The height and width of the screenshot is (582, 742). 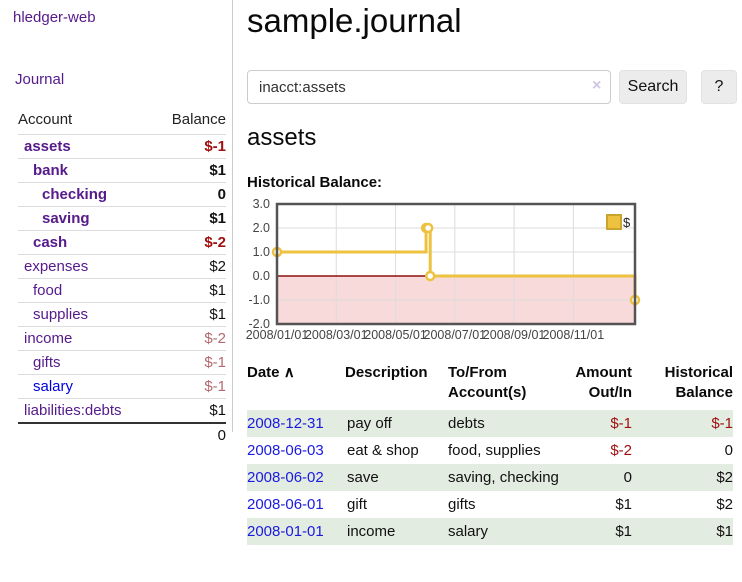 I want to click on account-row: salary $-1, so click(x=122, y=386).